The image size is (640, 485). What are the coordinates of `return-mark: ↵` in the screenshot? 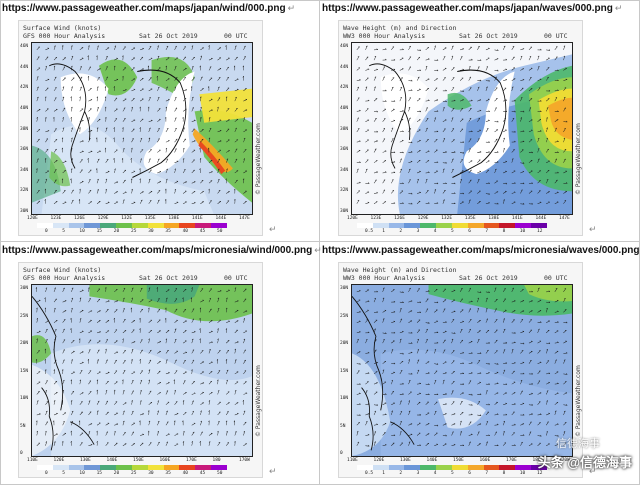 It's located at (291, 8).